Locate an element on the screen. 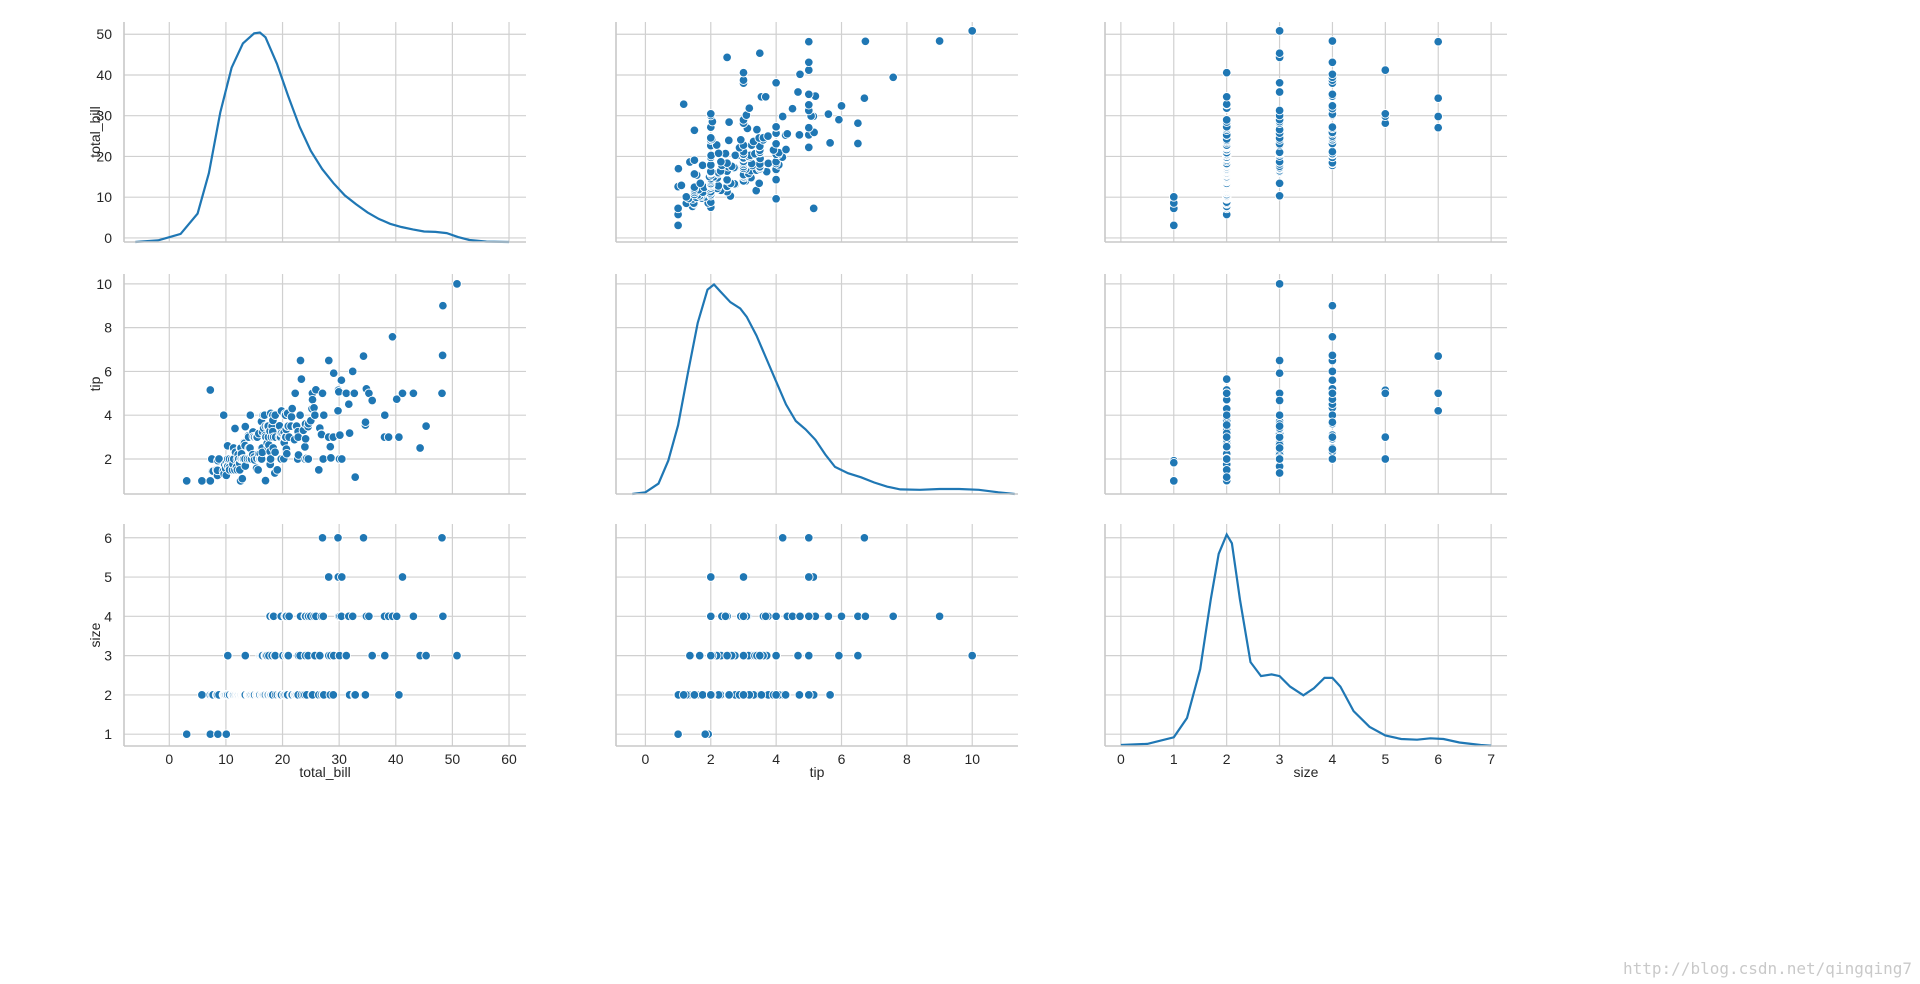 The width and height of the screenshot is (1920, 984). watermark-text: http://blog.csdn.net/qingqing7 is located at coordinates (1767, 968).